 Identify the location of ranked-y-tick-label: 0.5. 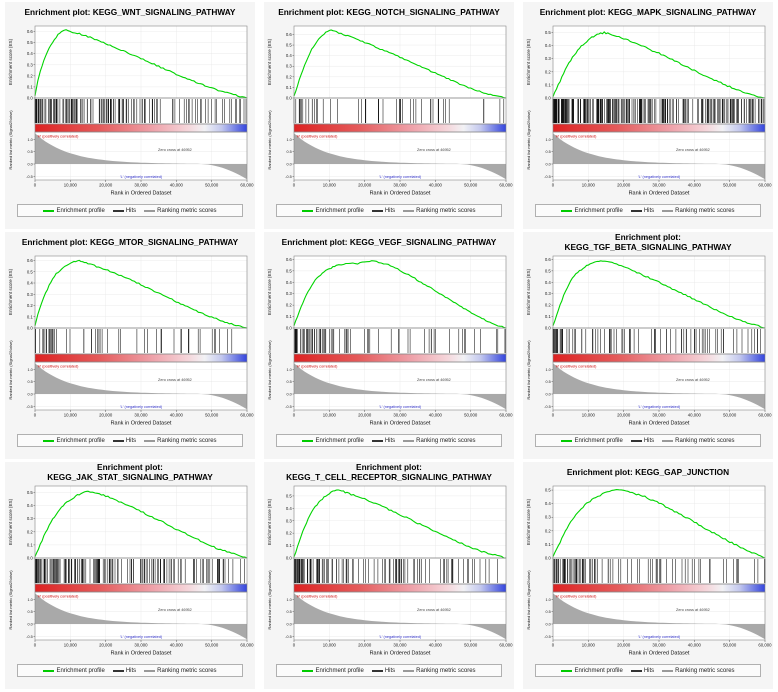
(30, 382).